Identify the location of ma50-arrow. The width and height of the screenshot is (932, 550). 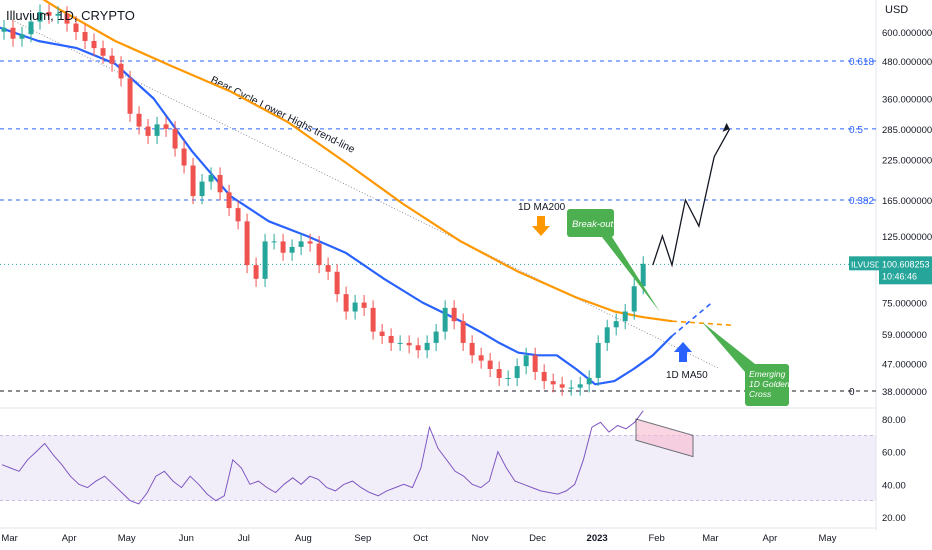
(683, 352).